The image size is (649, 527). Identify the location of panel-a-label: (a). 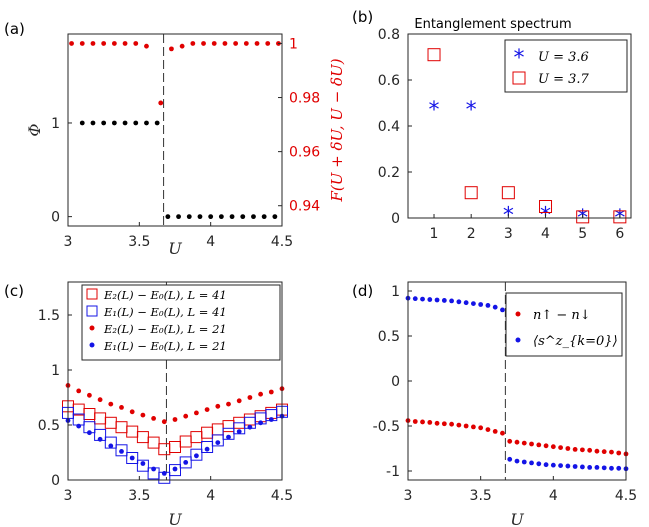
(14, 29).